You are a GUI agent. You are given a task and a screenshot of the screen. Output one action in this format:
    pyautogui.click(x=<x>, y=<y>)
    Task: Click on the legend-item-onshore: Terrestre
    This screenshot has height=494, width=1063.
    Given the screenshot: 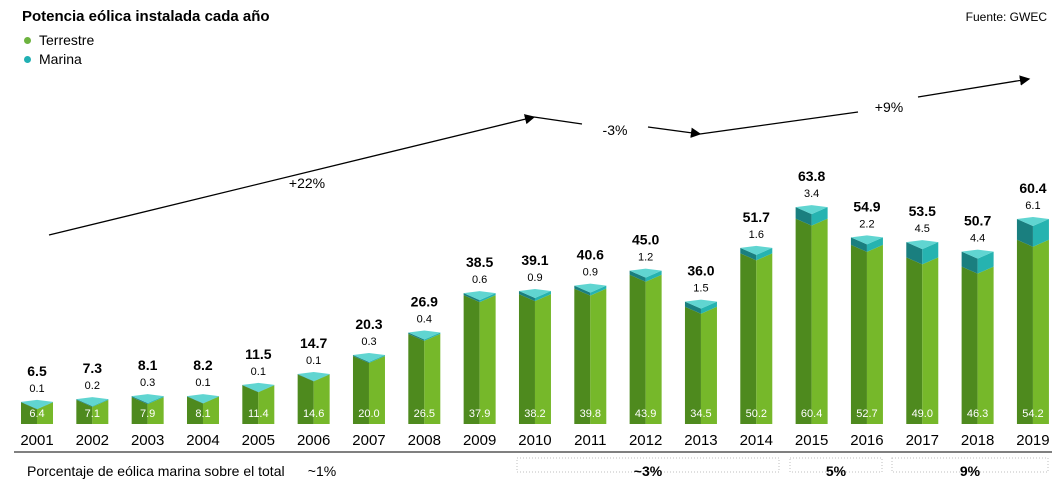 What is the action you would take?
    pyautogui.click(x=59, y=40)
    